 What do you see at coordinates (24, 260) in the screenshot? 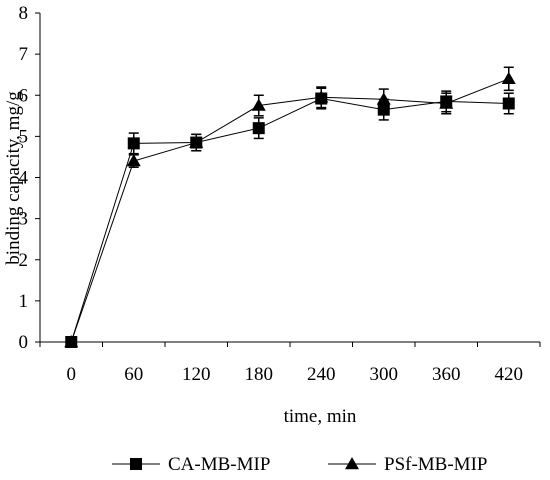
I see `y-tick-label: 2` at bounding box center [24, 260].